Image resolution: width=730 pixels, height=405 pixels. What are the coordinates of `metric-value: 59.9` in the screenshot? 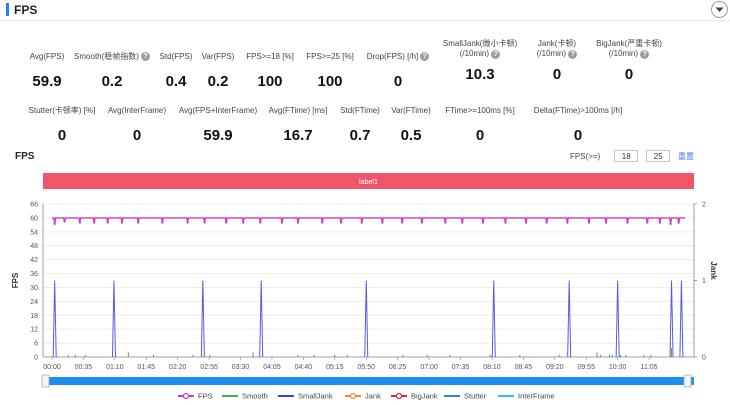 It's located at (47, 81).